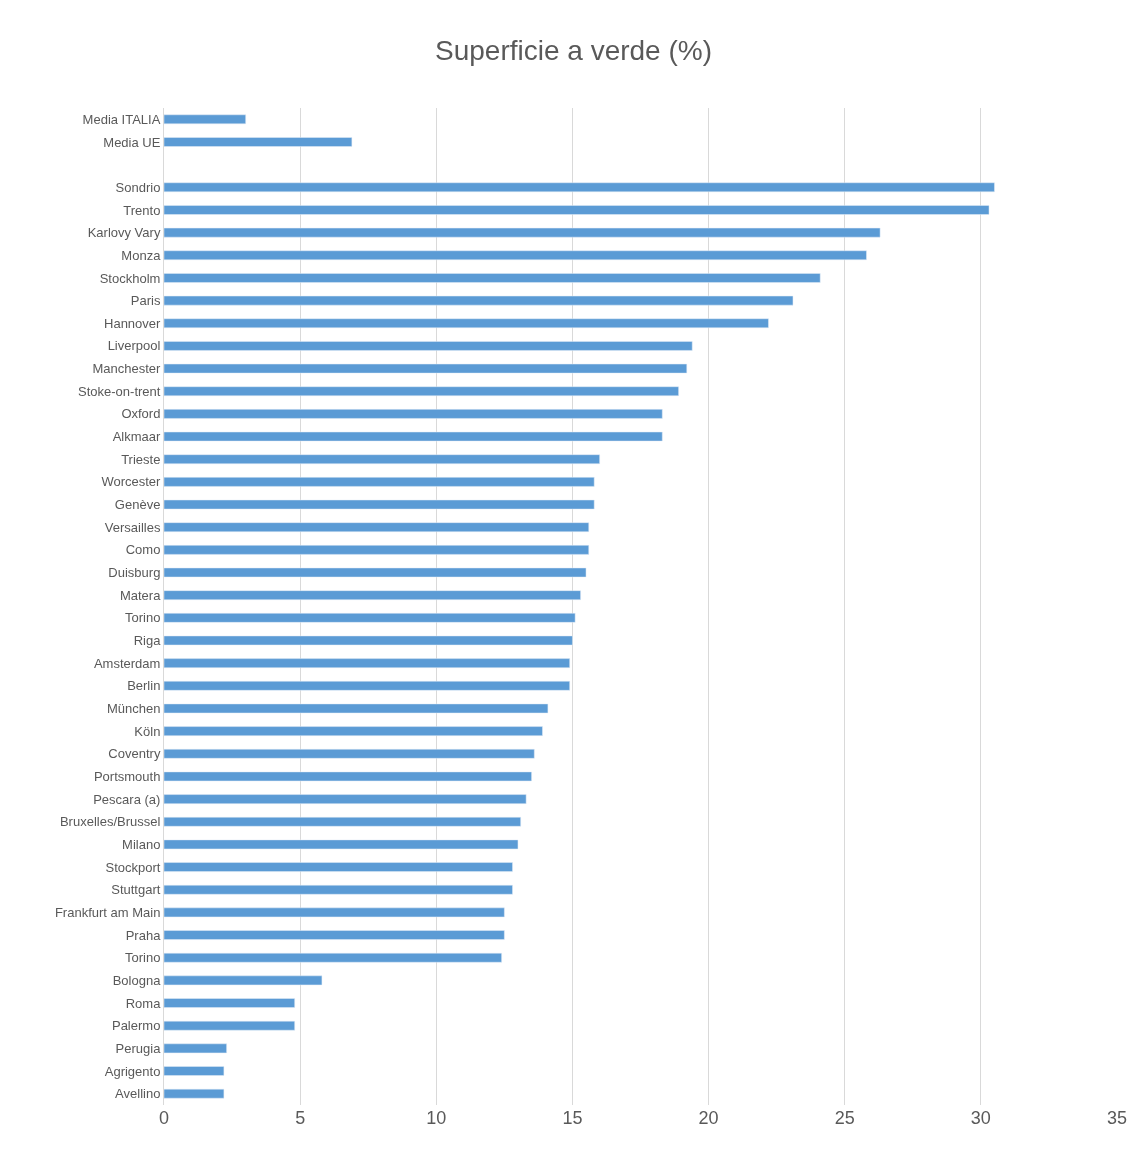  What do you see at coordinates (127, 776) in the screenshot?
I see `y-tick-label: Portsmouth` at bounding box center [127, 776].